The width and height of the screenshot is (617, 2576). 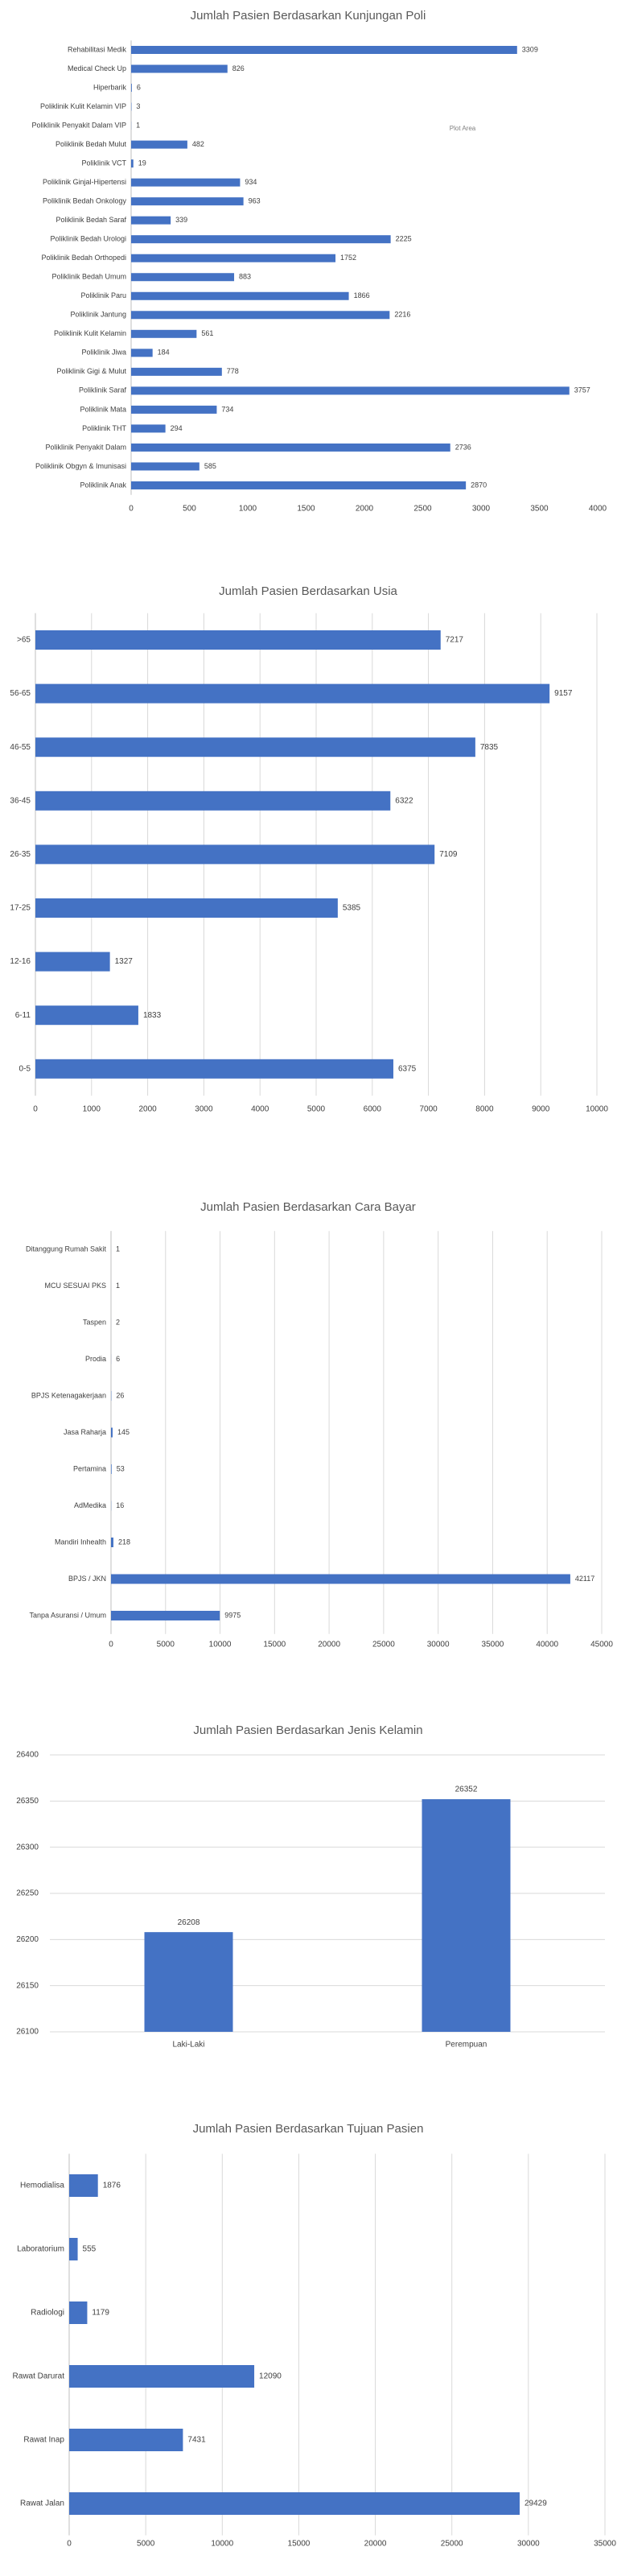 I want to click on x-tick-label: 3500, so click(x=540, y=509).